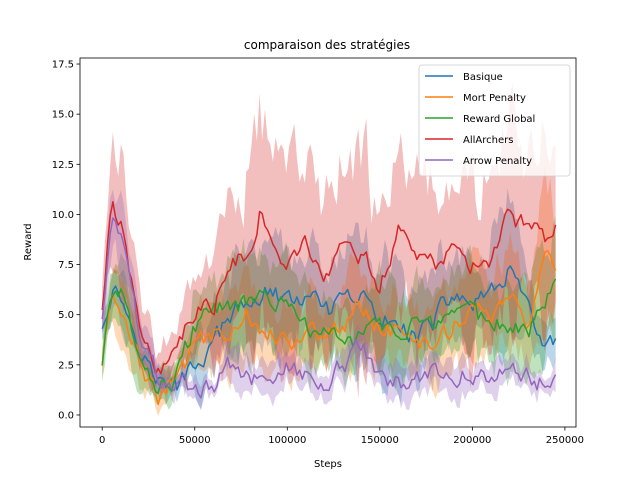 The image size is (640, 480). What do you see at coordinates (499, 119) in the screenshot?
I see `legend-label: Reward Global` at bounding box center [499, 119].